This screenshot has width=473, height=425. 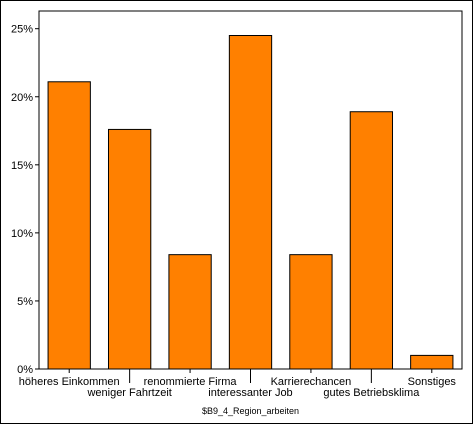 I want to click on x-axis-title: $B9_4_Region_arbeiten, so click(x=250, y=411).